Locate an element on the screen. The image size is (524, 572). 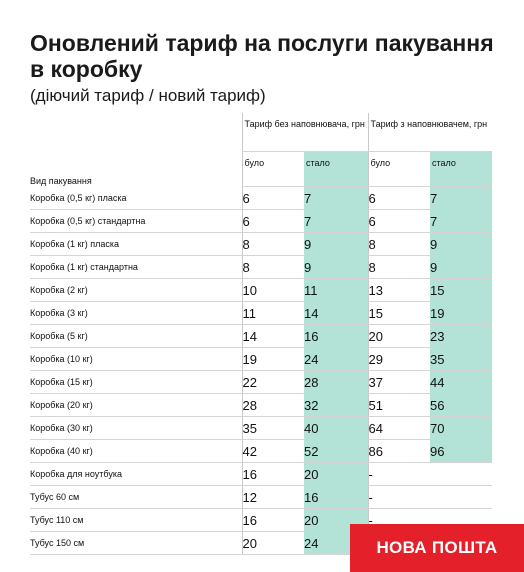
row-name: Коробка для ноутбука is located at coordinates (136, 474).